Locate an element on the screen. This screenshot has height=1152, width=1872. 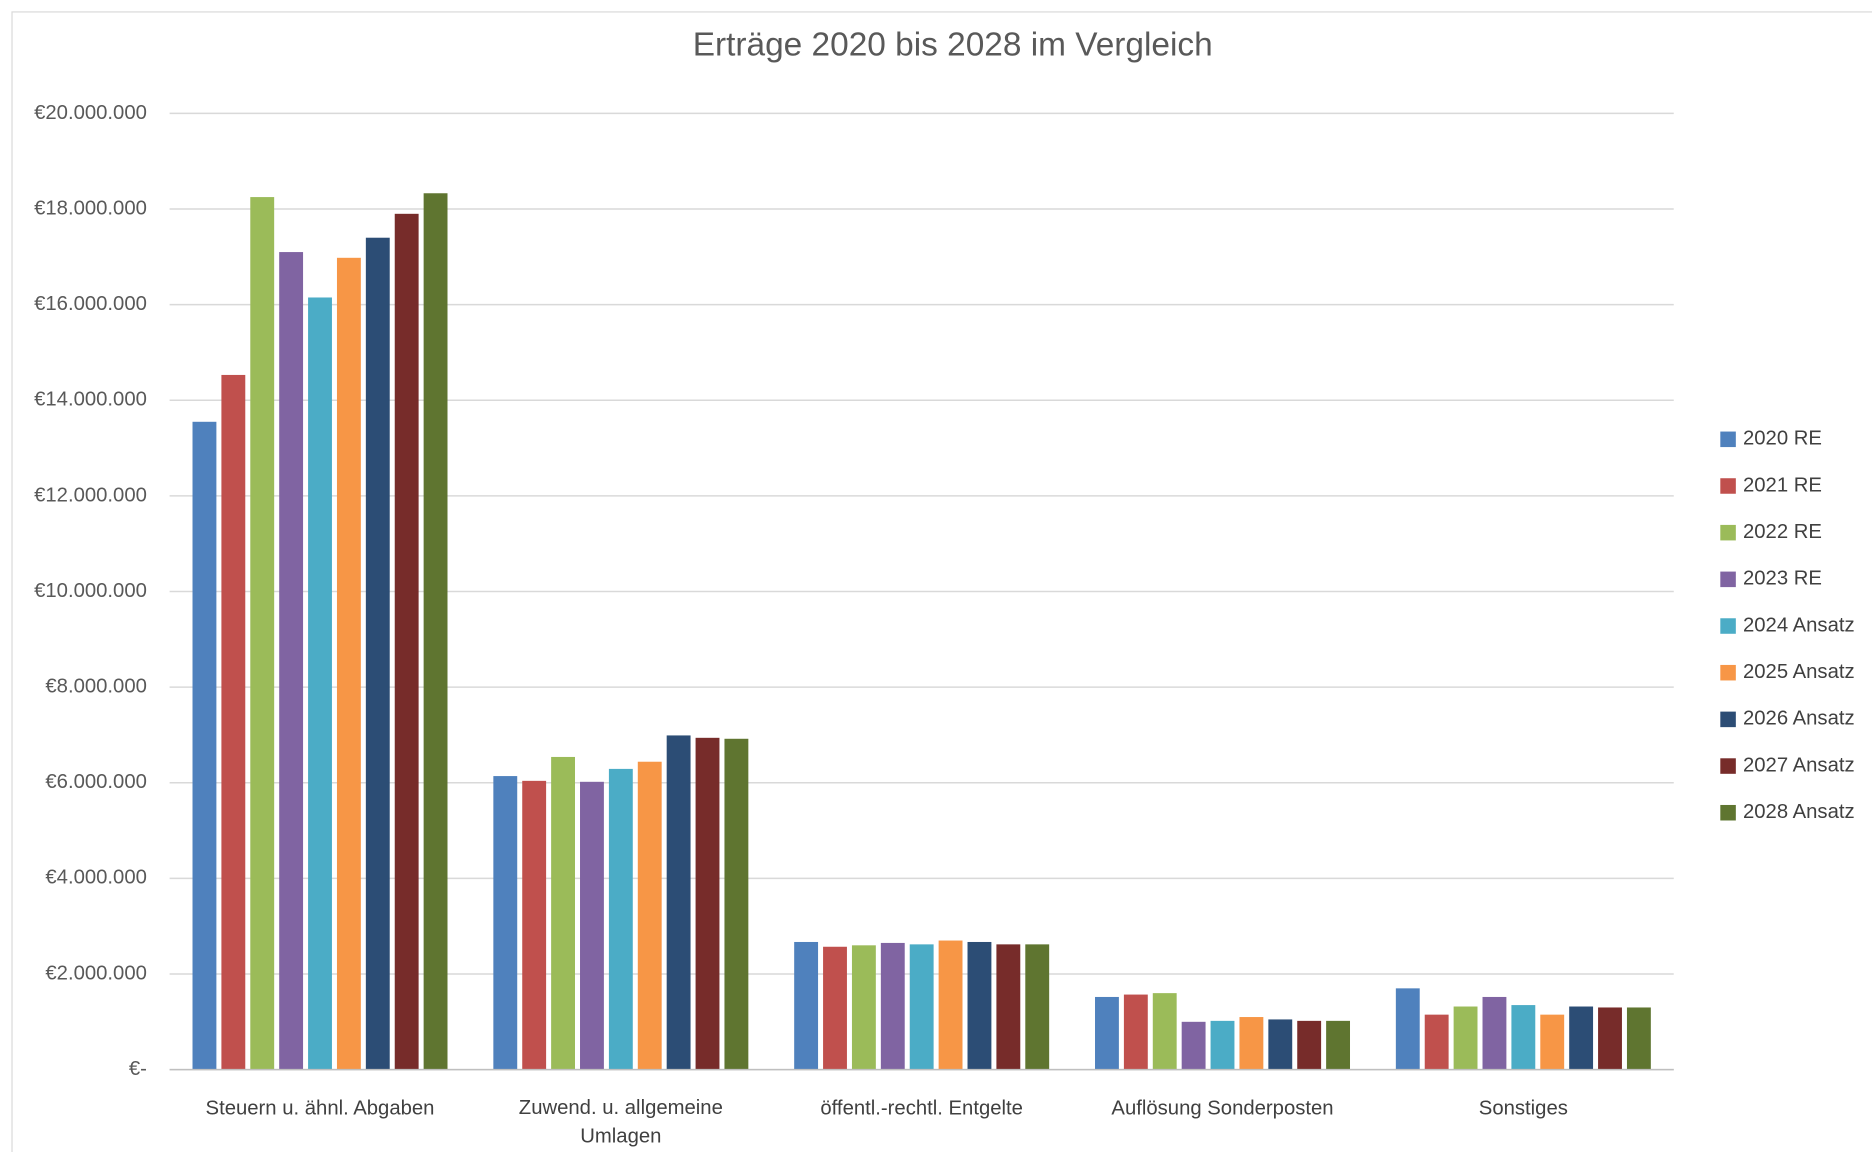
y-tick-label: €12.000.000 is located at coordinates (90, 495).